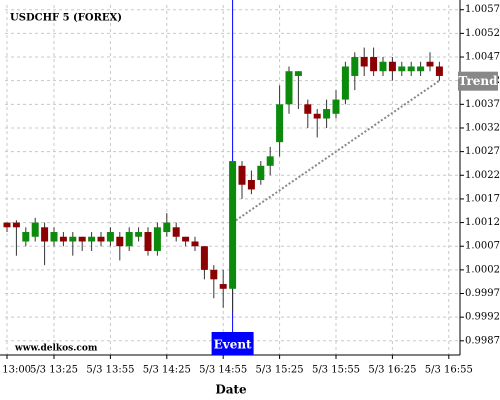 Image resolution: width=500 pixels, height=400 pixels. Describe the element at coordinates (482, 33) in the screenshot. I see `y-tick-label: 1.0052` at that location.